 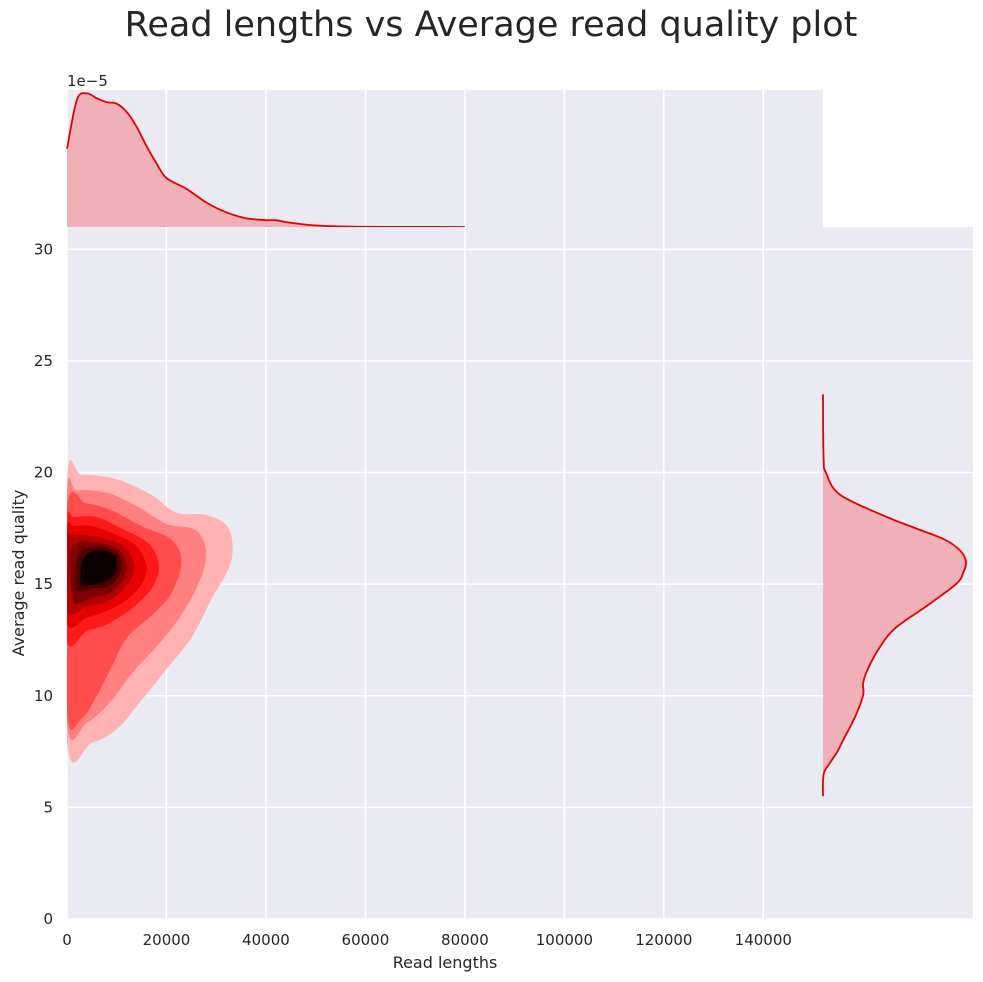 What do you see at coordinates (43, 473) in the screenshot?
I see `y-tick-label: 20` at bounding box center [43, 473].